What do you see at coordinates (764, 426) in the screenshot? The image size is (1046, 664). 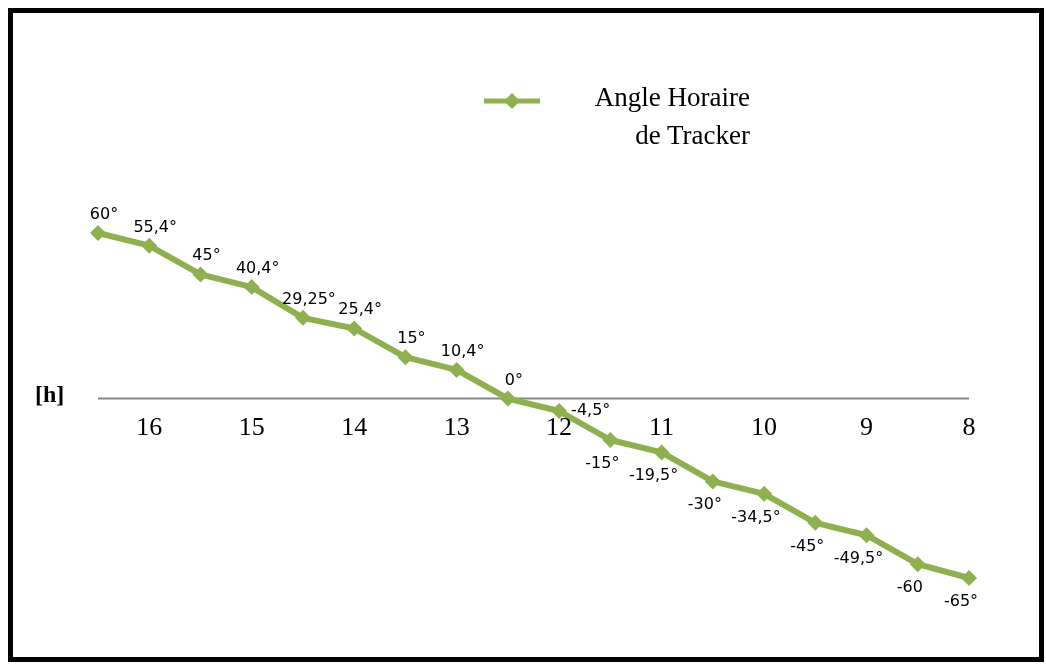 I see `x-tick-label: 10` at bounding box center [764, 426].